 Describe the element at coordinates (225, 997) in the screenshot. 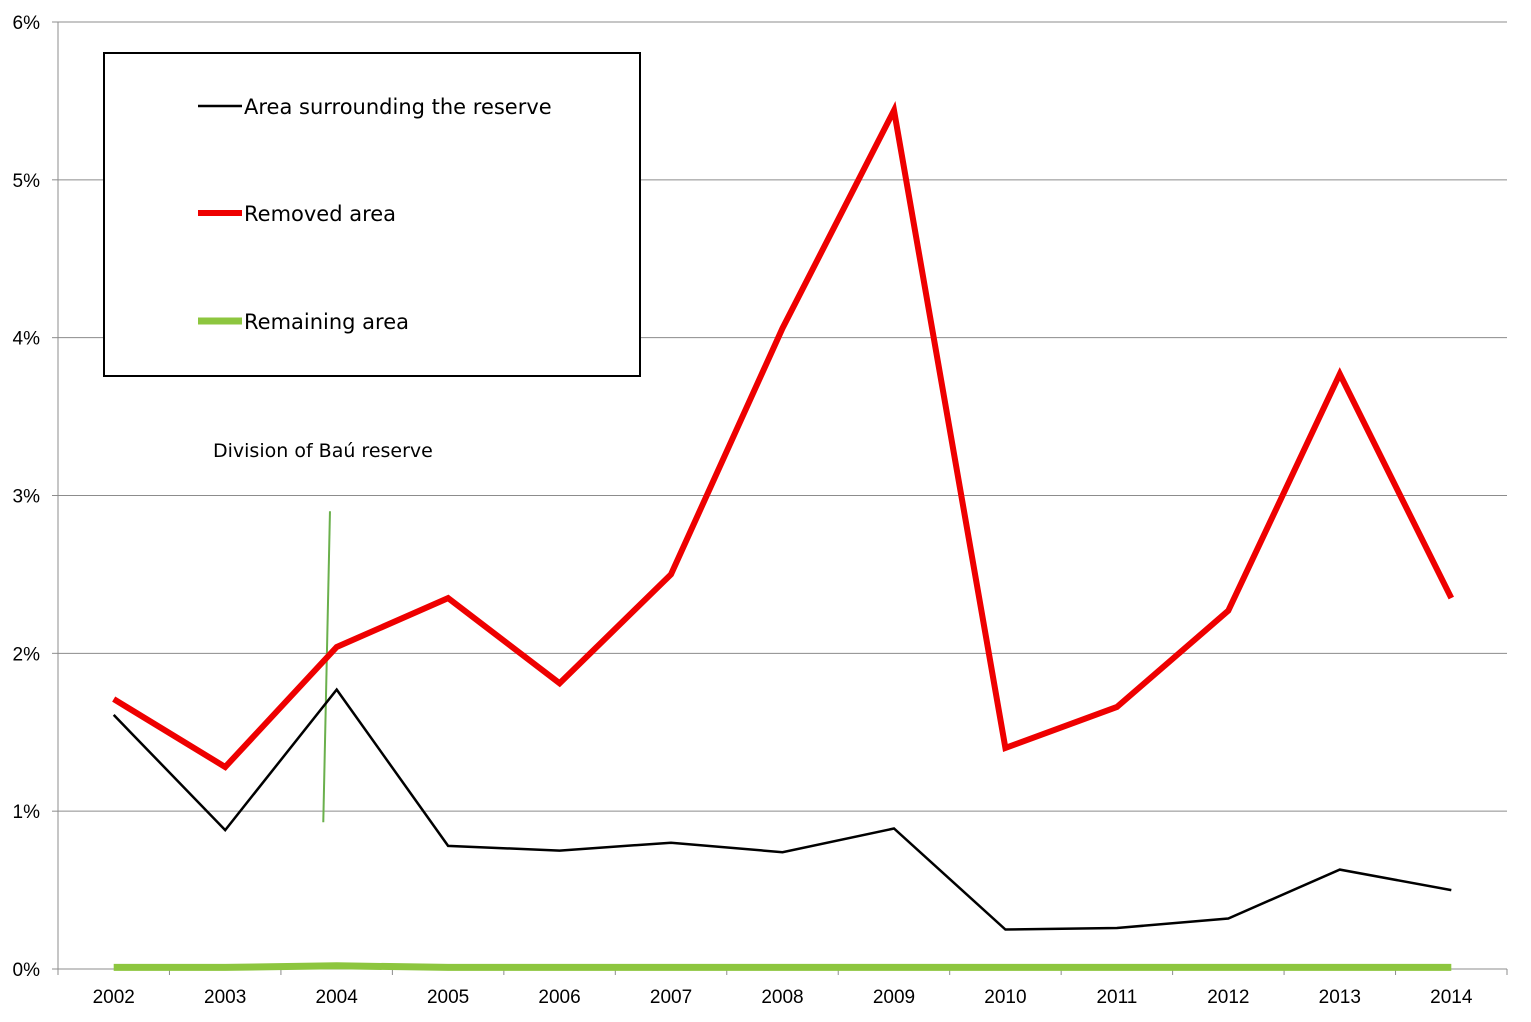

I see `x-tick-label: 2003` at that location.